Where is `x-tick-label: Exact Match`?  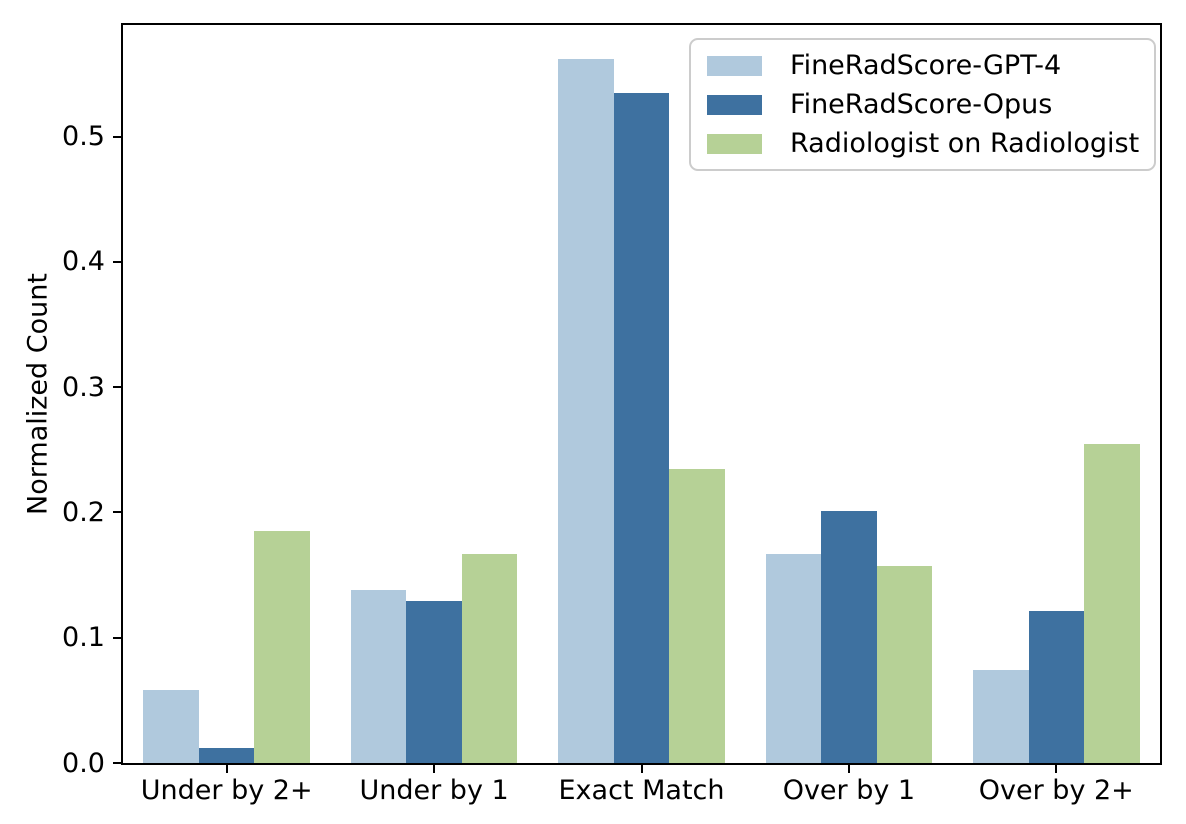 x-tick-label: Exact Match is located at coordinates (641, 790).